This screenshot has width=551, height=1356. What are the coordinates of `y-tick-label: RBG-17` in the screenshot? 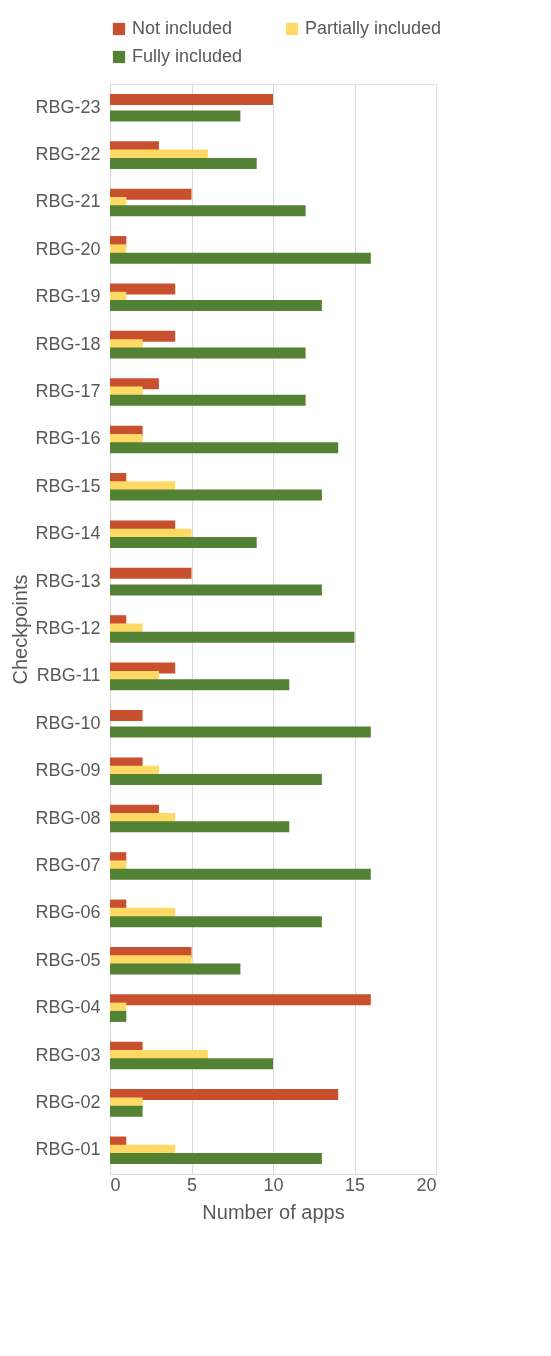 It's located at (68, 391).